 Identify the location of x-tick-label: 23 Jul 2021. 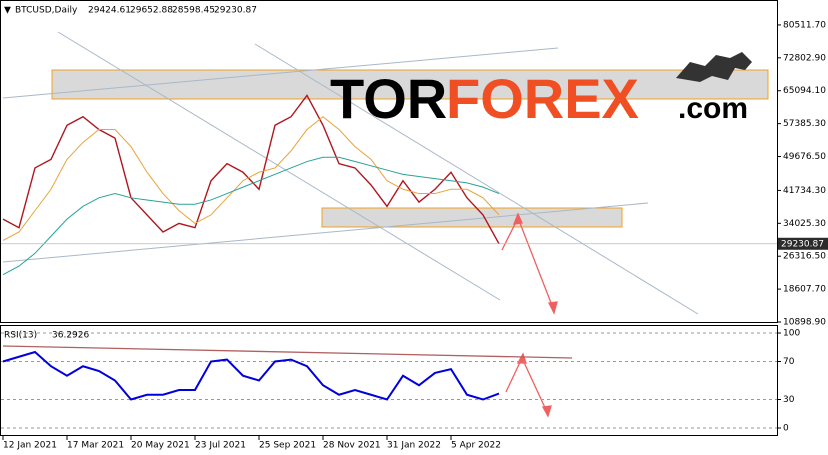
(220, 446).